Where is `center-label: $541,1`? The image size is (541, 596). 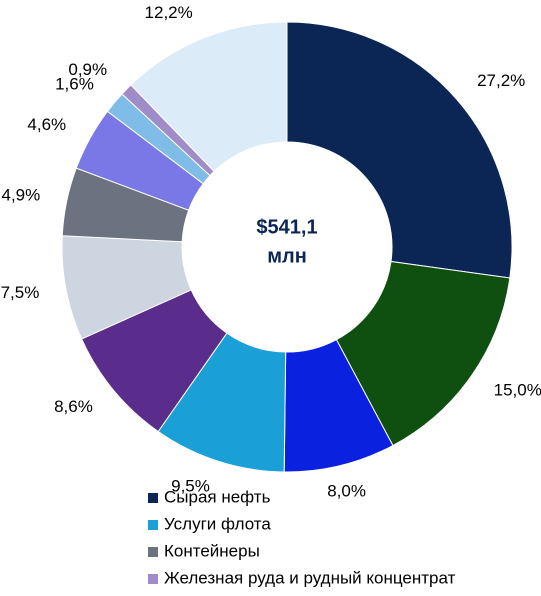 center-label: $541,1 is located at coordinates (286, 227).